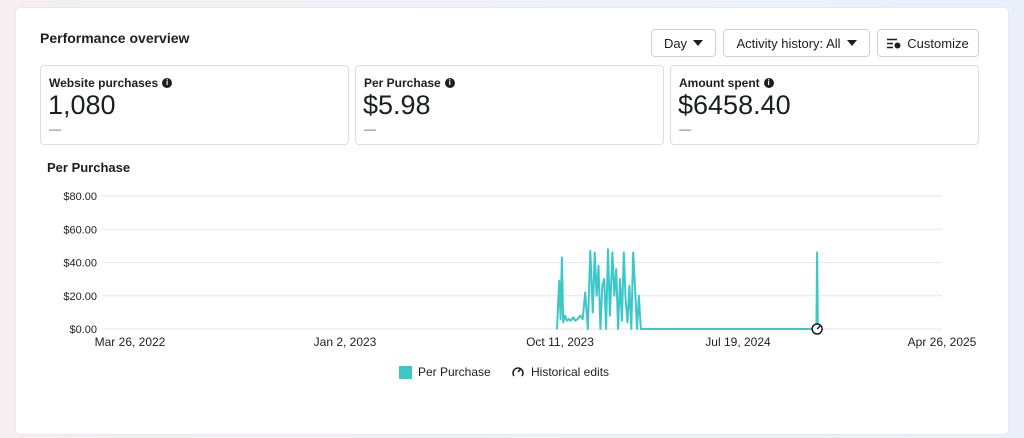  Describe the element at coordinates (83, 330) in the screenshot. I see `y-tick-label: $0.00` at that location.